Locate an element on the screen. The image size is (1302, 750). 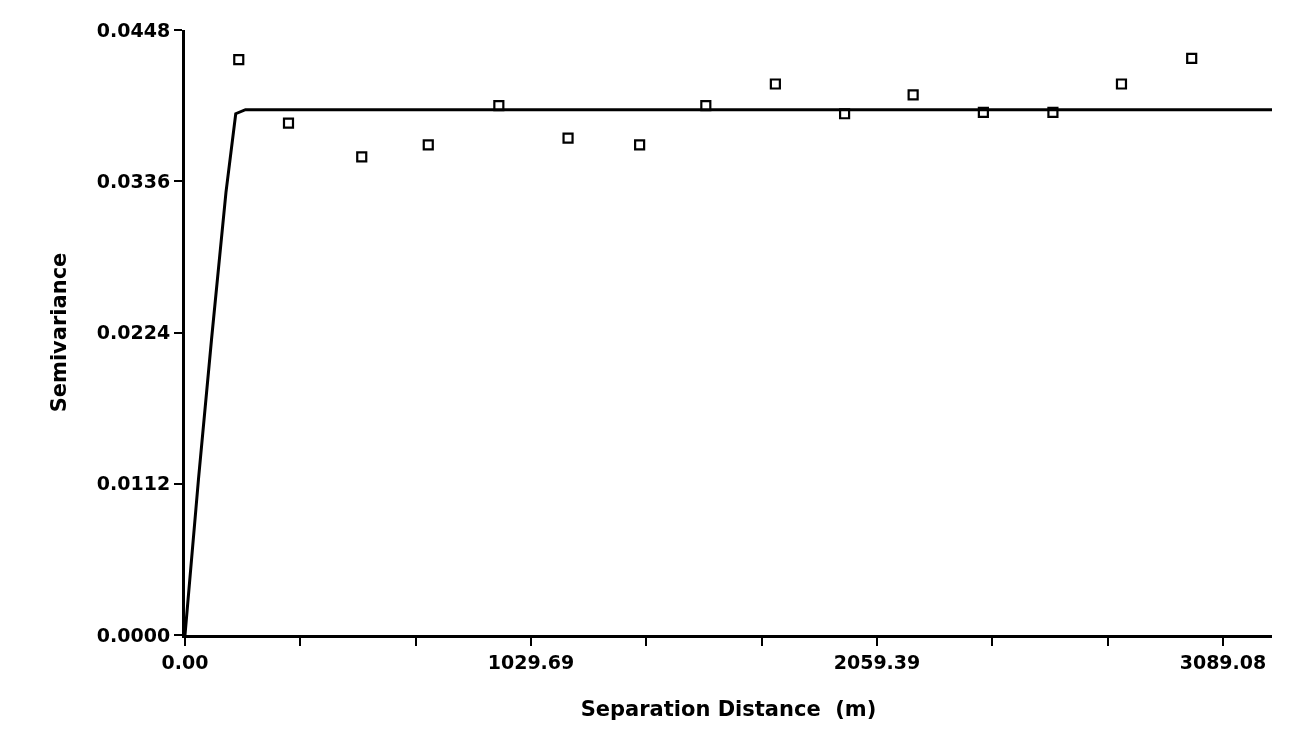
y-tick-label: 0.0000 is located at coordinates (133, 634).